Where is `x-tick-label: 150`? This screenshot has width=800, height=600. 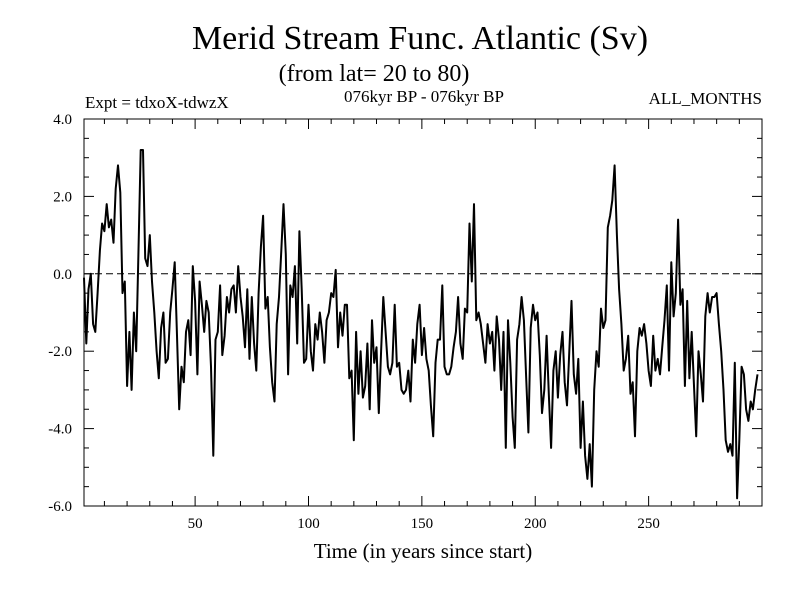 x-tick-label: 150 is located at coordinates (422, 524).